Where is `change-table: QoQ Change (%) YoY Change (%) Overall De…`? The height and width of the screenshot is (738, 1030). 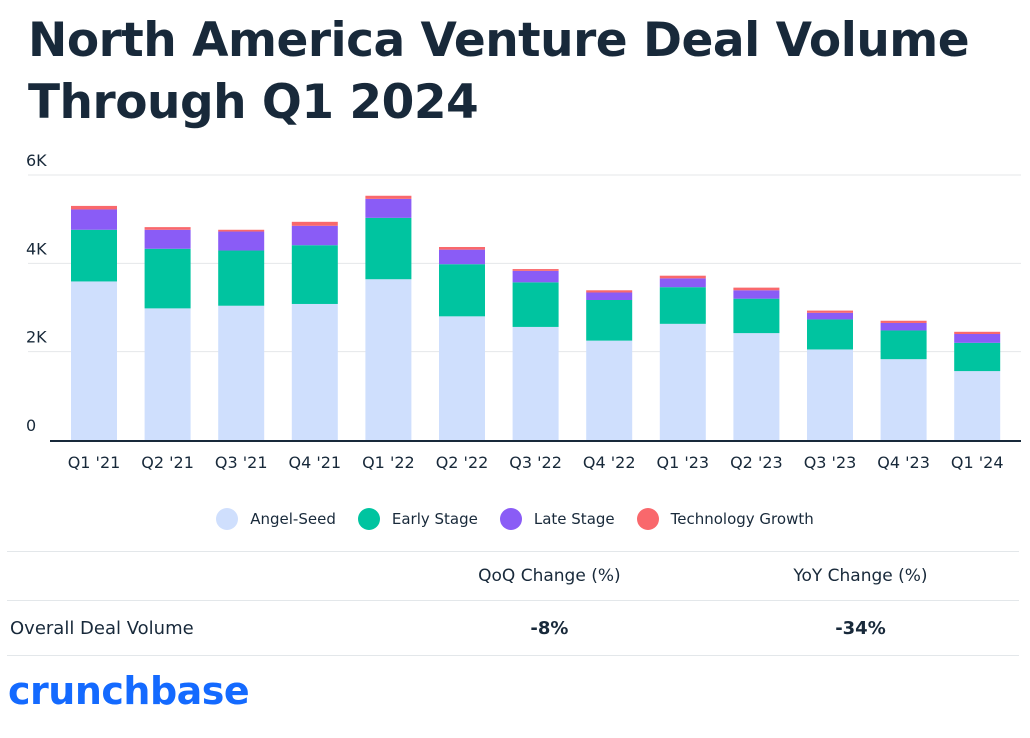
change-table: QoQ Change (%) YoY Change (%) Overall De… is located at coordinates (513, 603).